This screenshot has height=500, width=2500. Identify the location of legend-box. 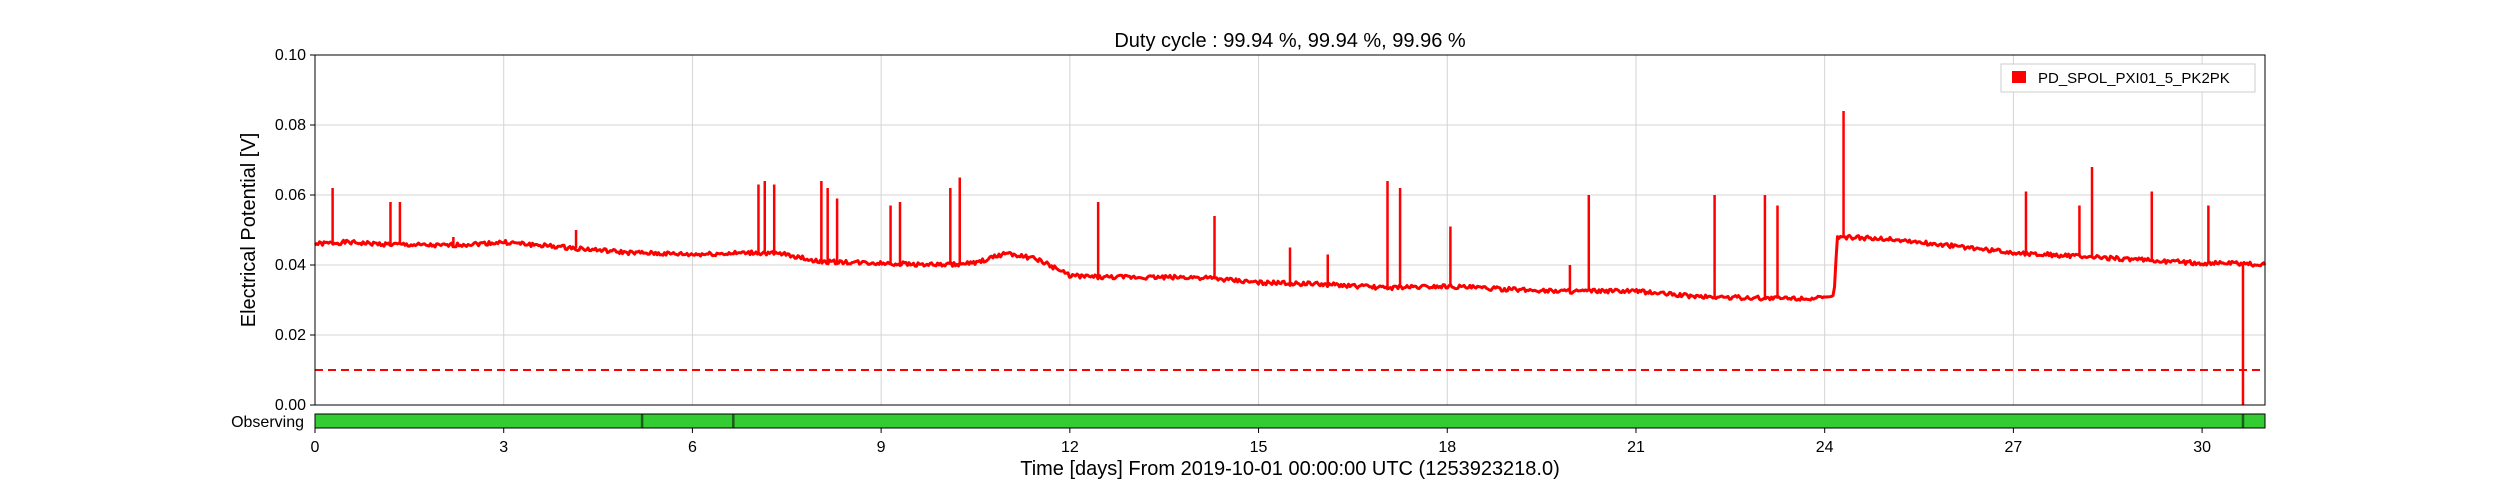
(2128, 78).